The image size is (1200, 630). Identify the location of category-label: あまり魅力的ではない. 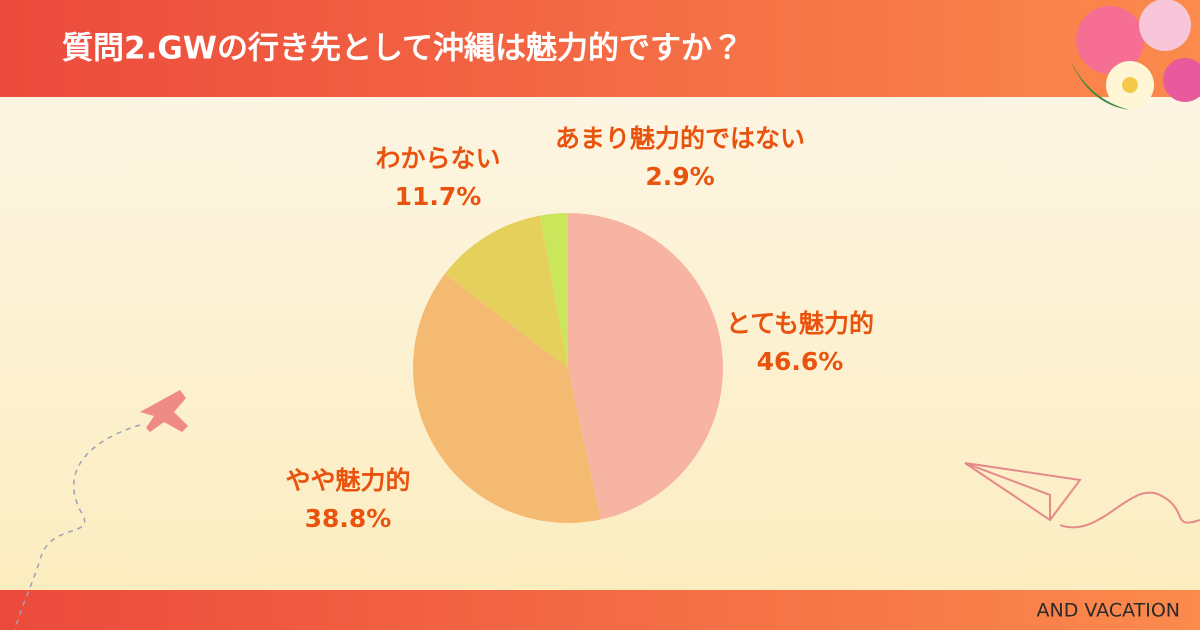
(680, 138).